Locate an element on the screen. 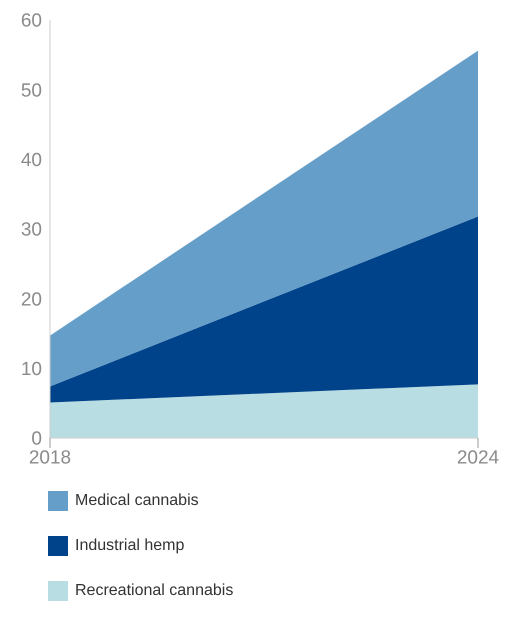 The image size is (508, 617). y-tick-label: 40 is located at coordinates (31, 161).